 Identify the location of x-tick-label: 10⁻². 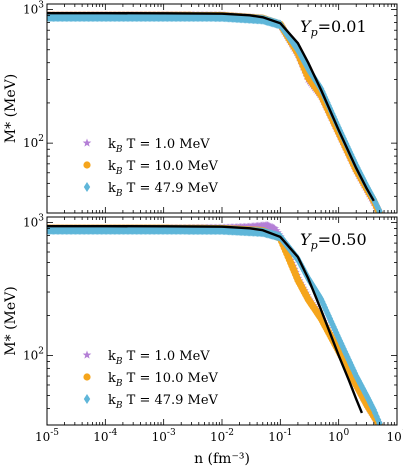
(222, 436).